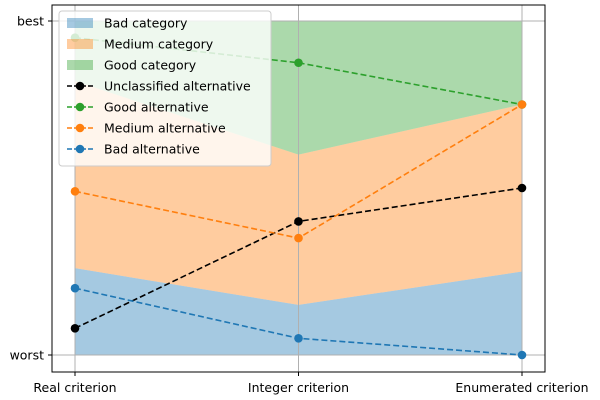  Describe the element at coordinates (521, 387) in the screenshot. I see `x-tick-label: Enumerated criterion` at that location.